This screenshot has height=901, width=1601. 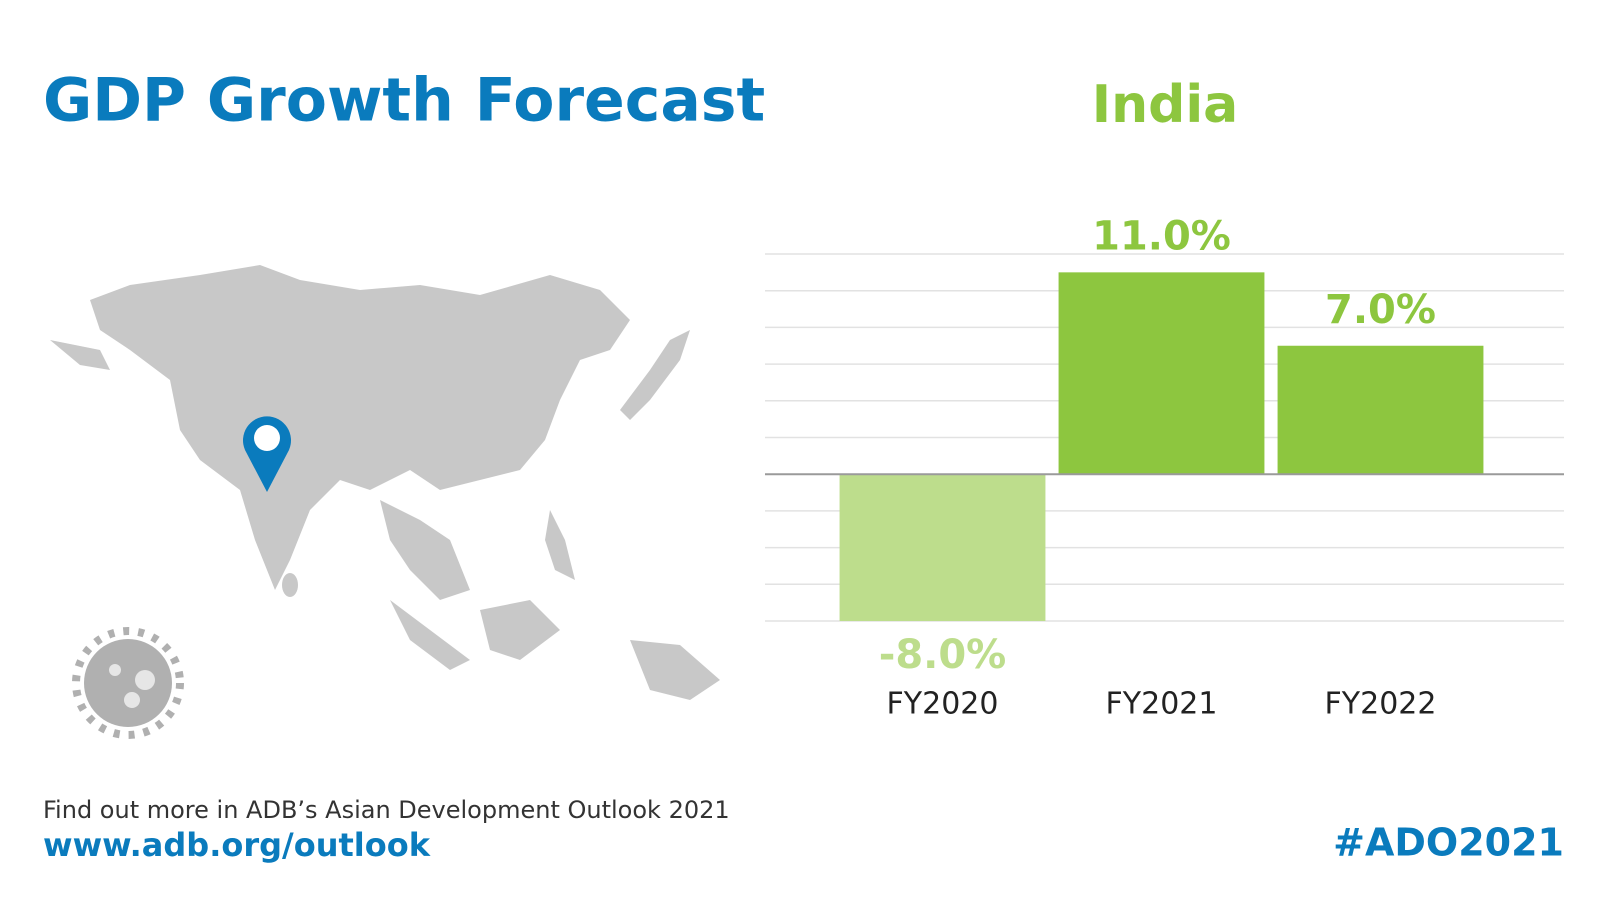 What do you see at coordinates (1165, 105) in the screenshot?
I see `chart-subtitle: India` at bounding box center [1165, 105].